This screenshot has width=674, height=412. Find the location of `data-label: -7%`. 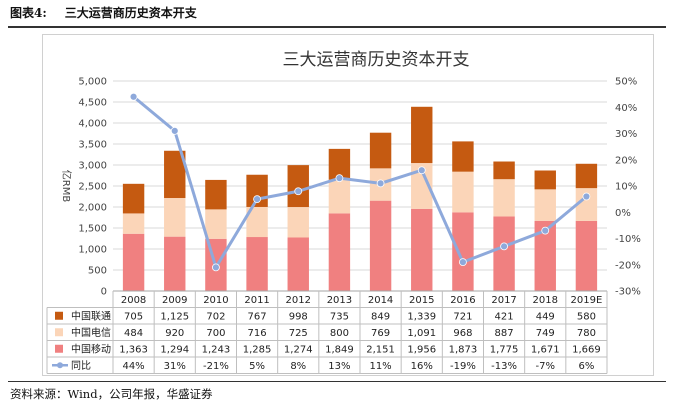

data-label: -7% is located at coordinates (545, 366).